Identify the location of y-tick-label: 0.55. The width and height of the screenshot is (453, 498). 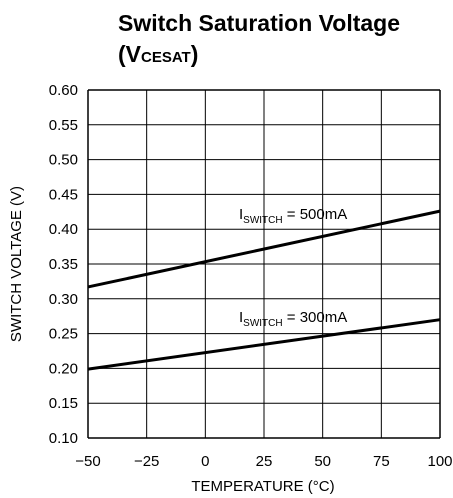
(63, 125).